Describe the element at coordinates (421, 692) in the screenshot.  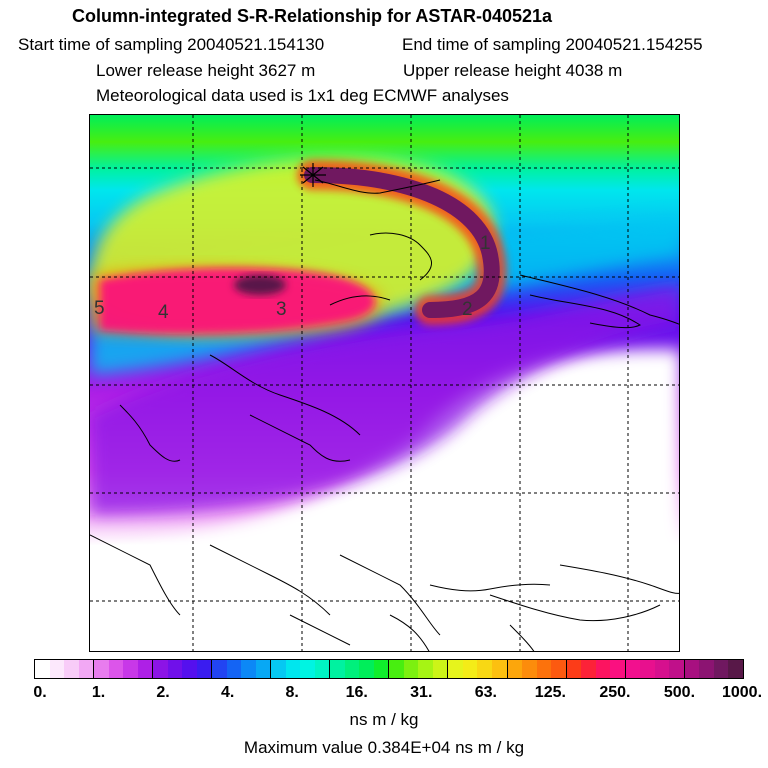
I see `colorbar-tick-label: 31.` at that location.